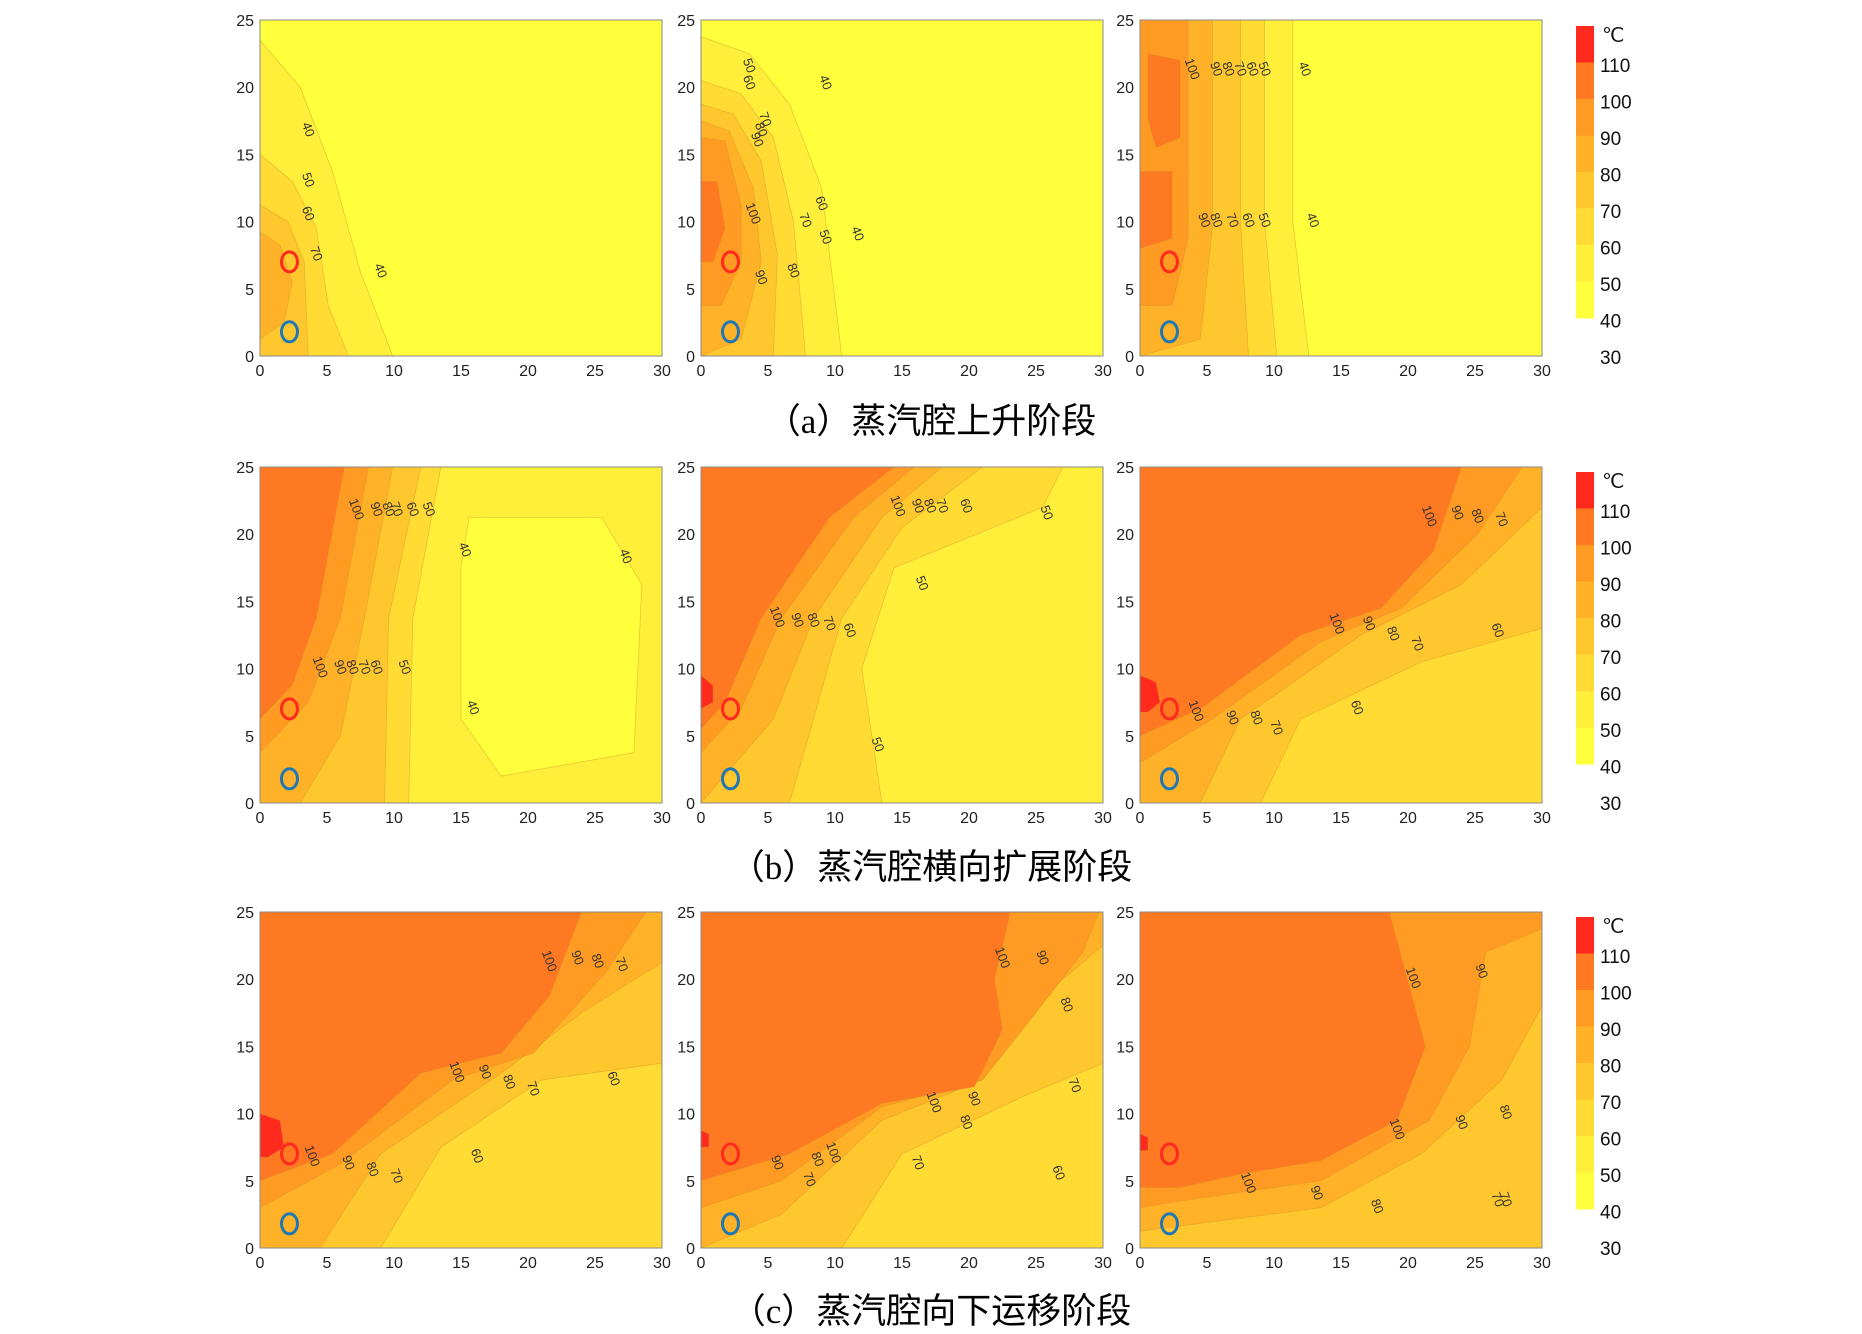 The height and width of the screenshot is (1334, 1862). What do you see at coordinates (1610, 1140) in the screenshot?
I see `legend-level-label: 60` at bounding box center [1610, 1140].